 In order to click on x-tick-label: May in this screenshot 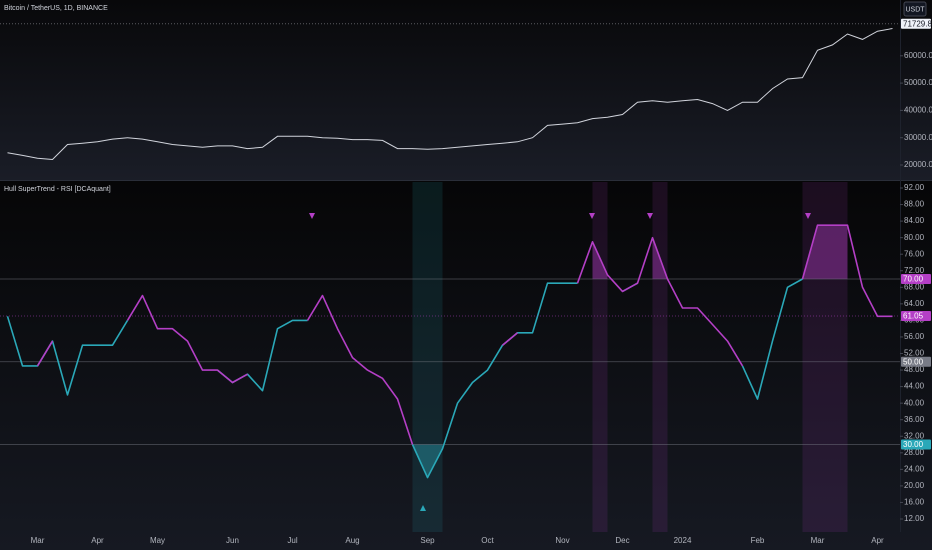, I will do `click(157, 540)`.